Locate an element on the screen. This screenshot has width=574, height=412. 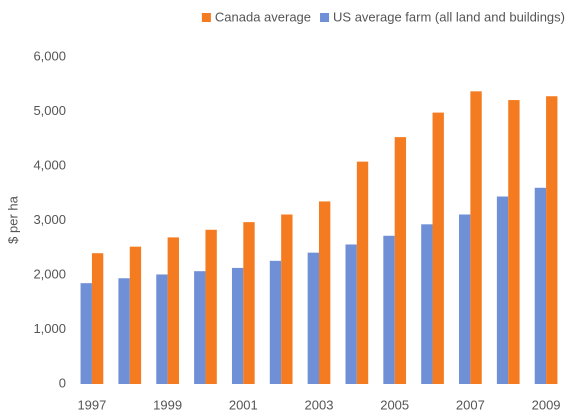
x-tick-label: 1997 is located at coordinates (91, 404).